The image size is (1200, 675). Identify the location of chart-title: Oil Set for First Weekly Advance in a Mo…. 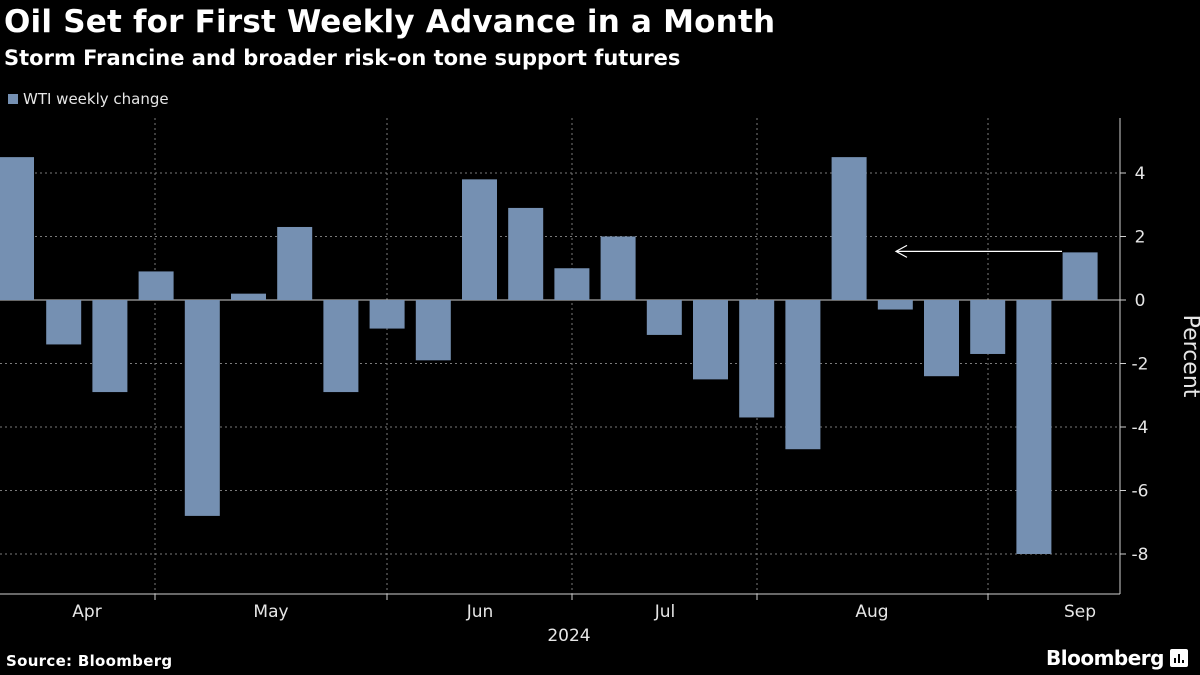
(390, 22).